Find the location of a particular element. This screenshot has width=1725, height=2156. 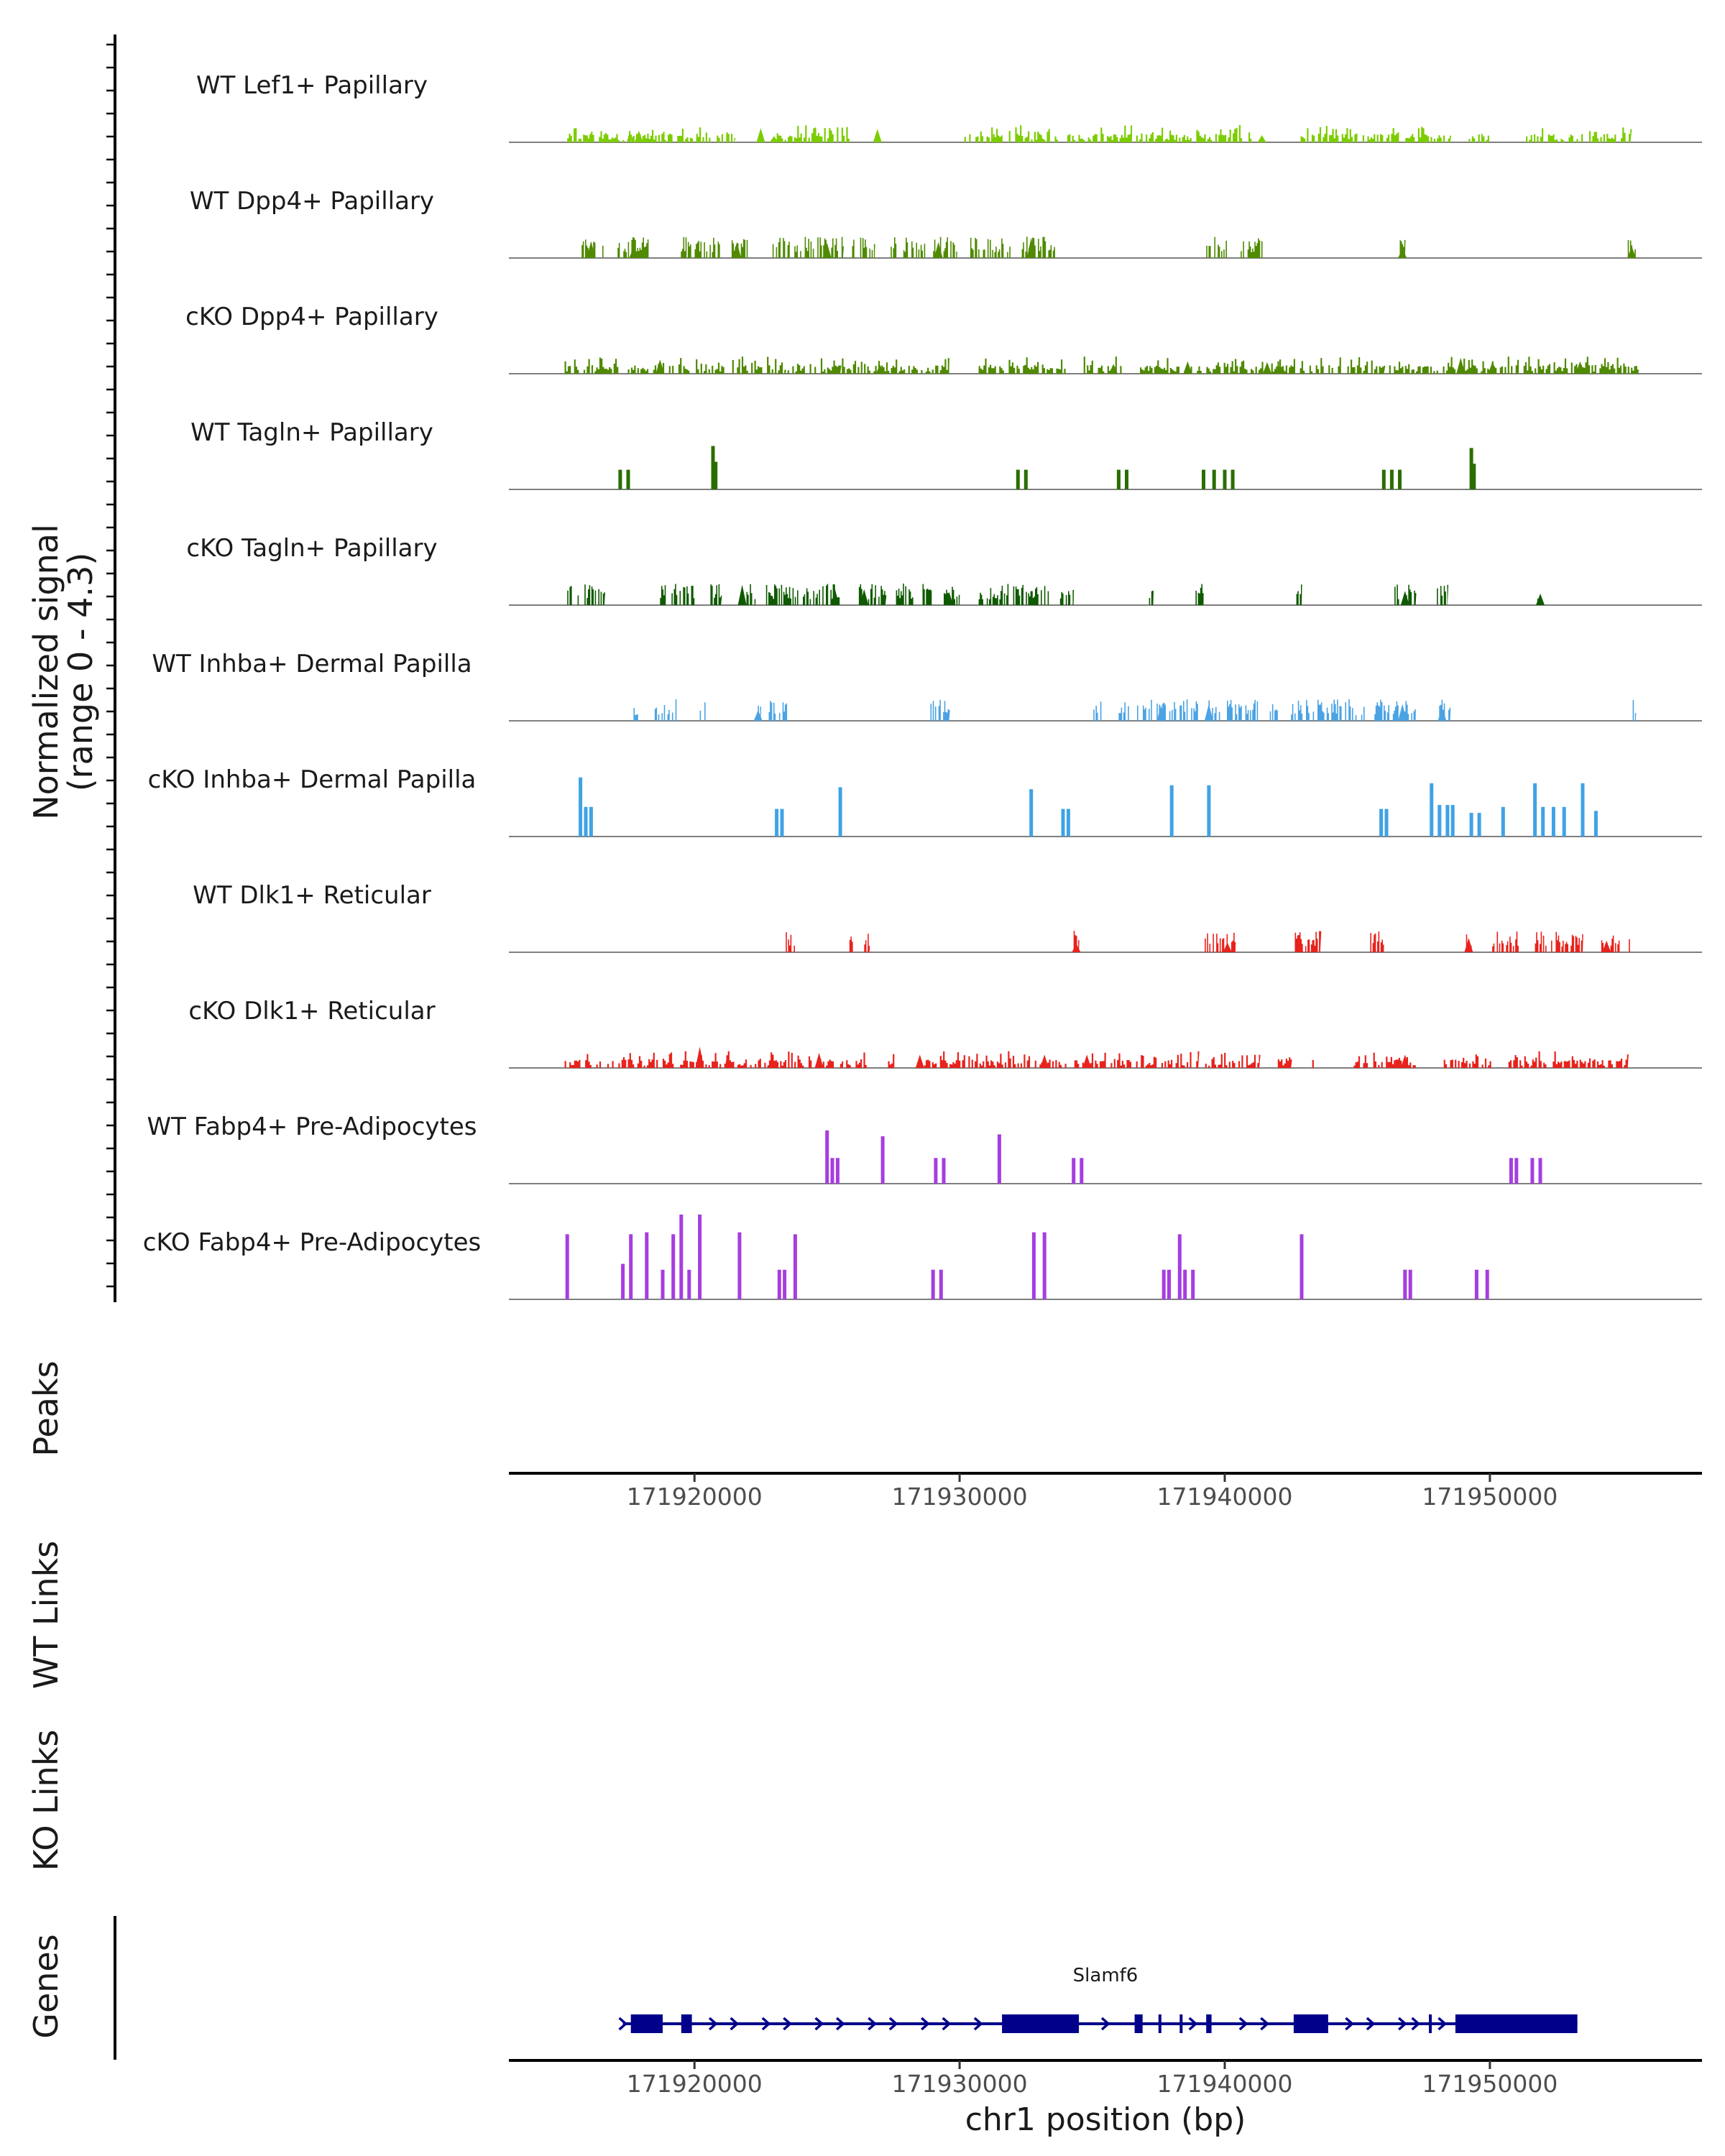

track-label: cKO Dlk1+ Reticular is located at coordinates (311, 1011).